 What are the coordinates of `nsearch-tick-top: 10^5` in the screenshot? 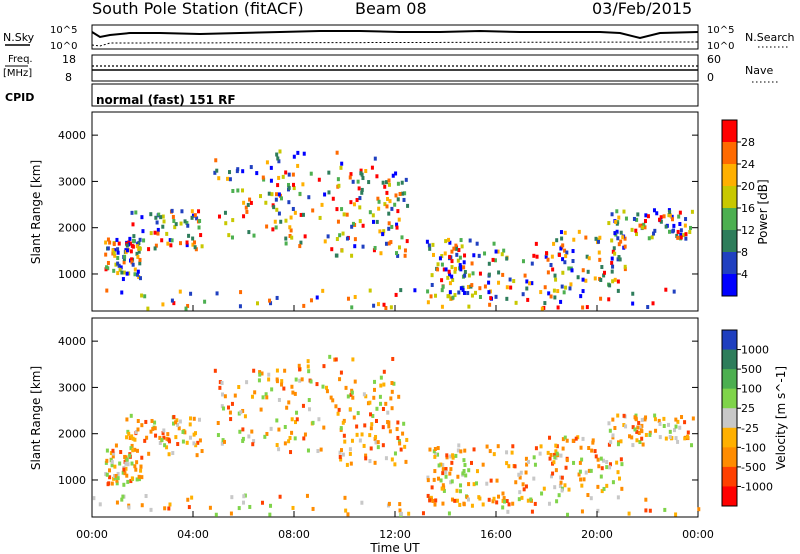 It's located at (720, 30).